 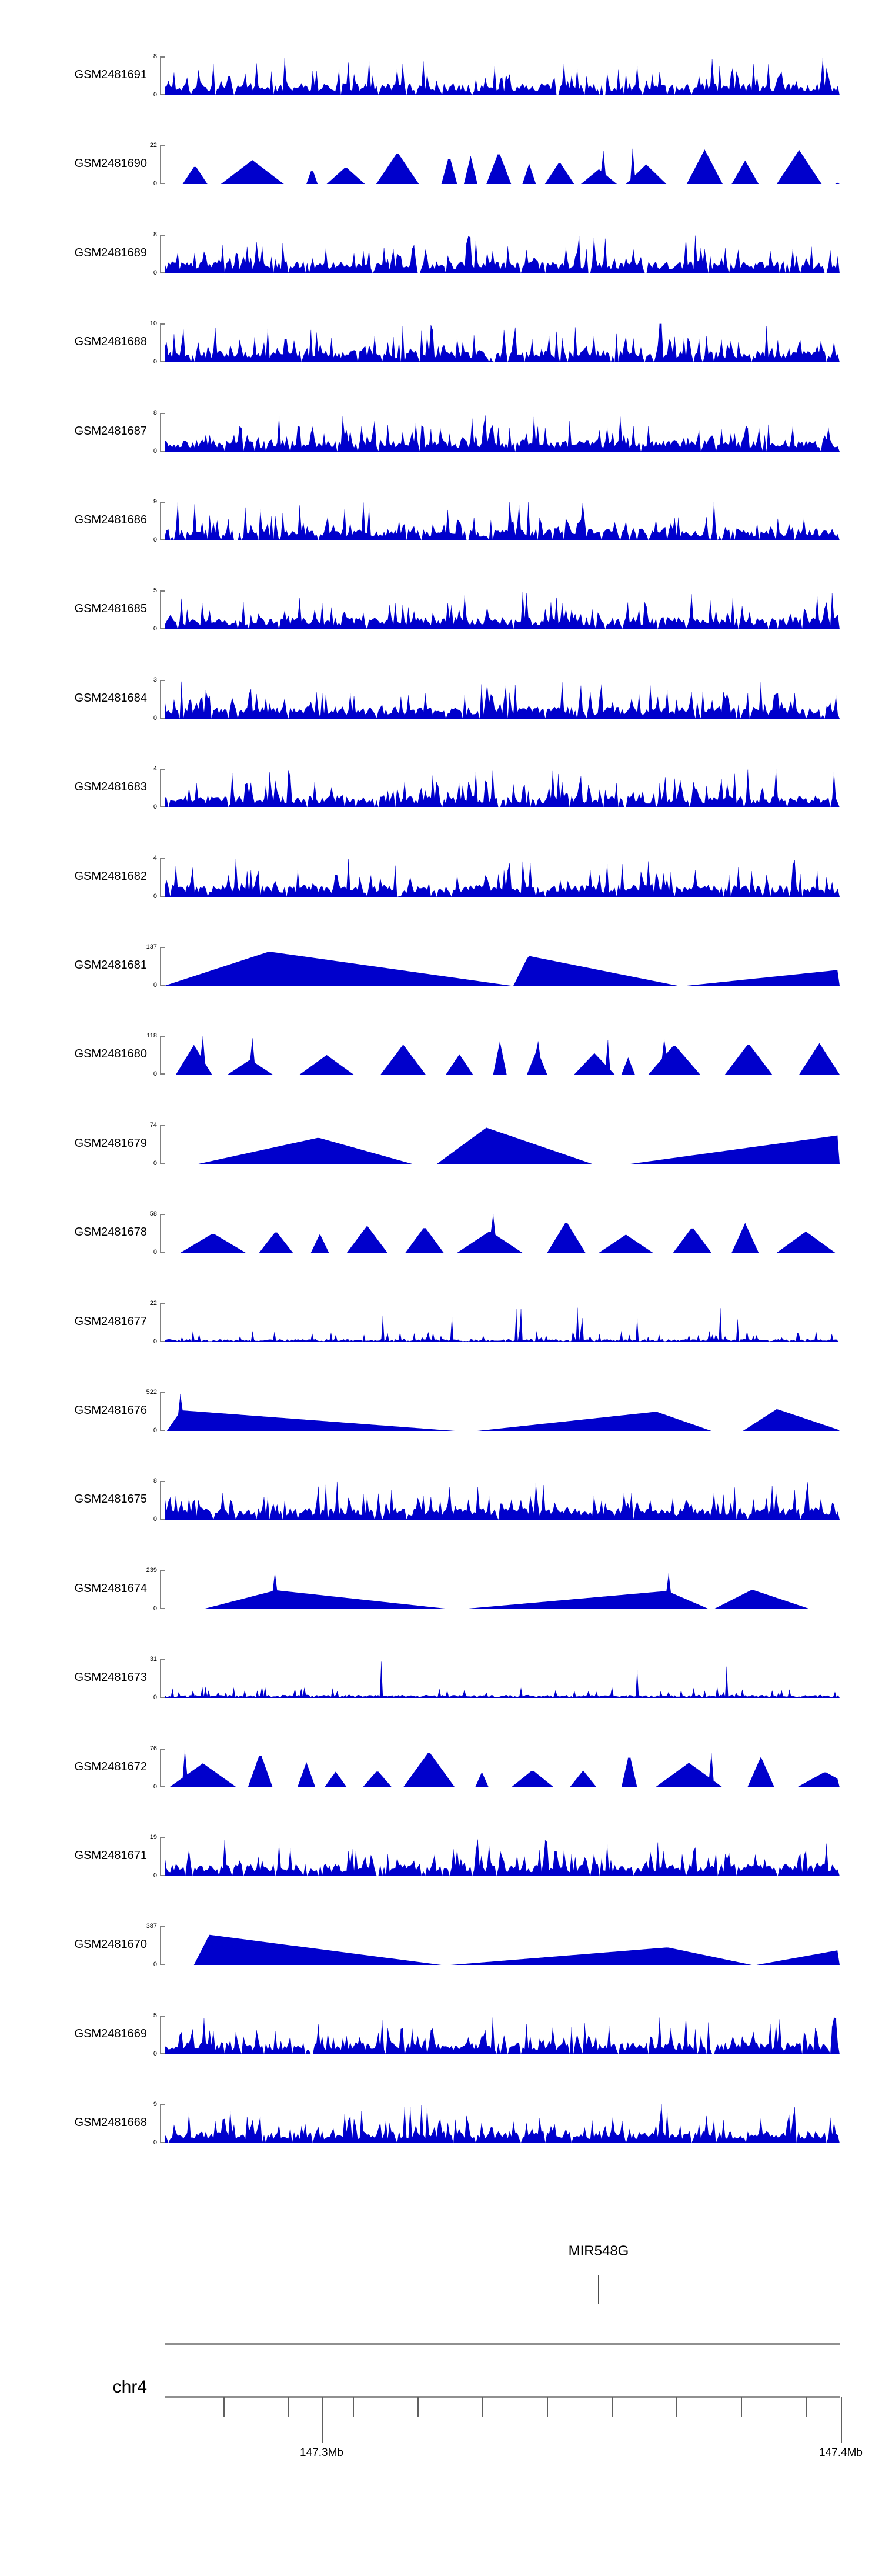 What do you see at coordinates (156, 1055) in the screenshot?
I see `y-axis: 118 0` at bounding box center [156, 1055].